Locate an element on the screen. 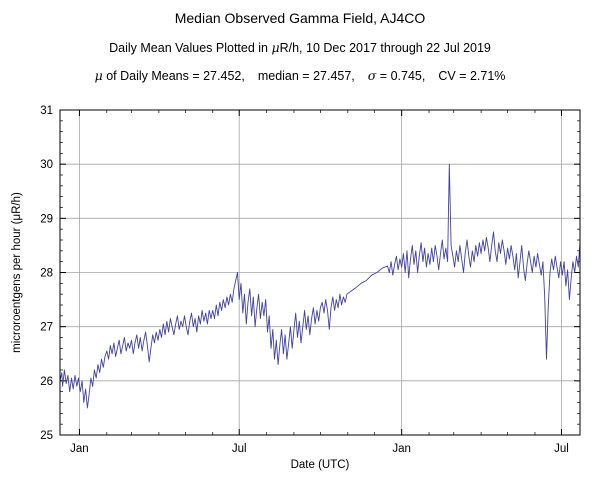 This screenshot has height=496, width=600. y-tick-label: 26 is located at coordinates (46, 382).